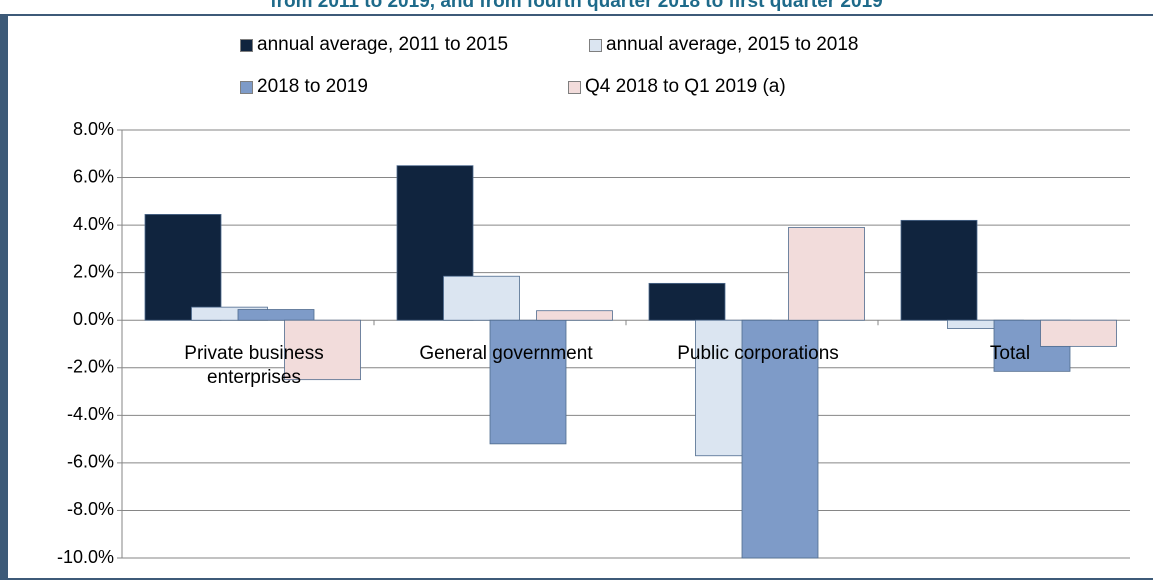 The image size is (1153, 580). What do you see at coordinates (90, 414) in the screenshot?
I see `y-tick-label: -4.0%` at bounding box center [90, 414].